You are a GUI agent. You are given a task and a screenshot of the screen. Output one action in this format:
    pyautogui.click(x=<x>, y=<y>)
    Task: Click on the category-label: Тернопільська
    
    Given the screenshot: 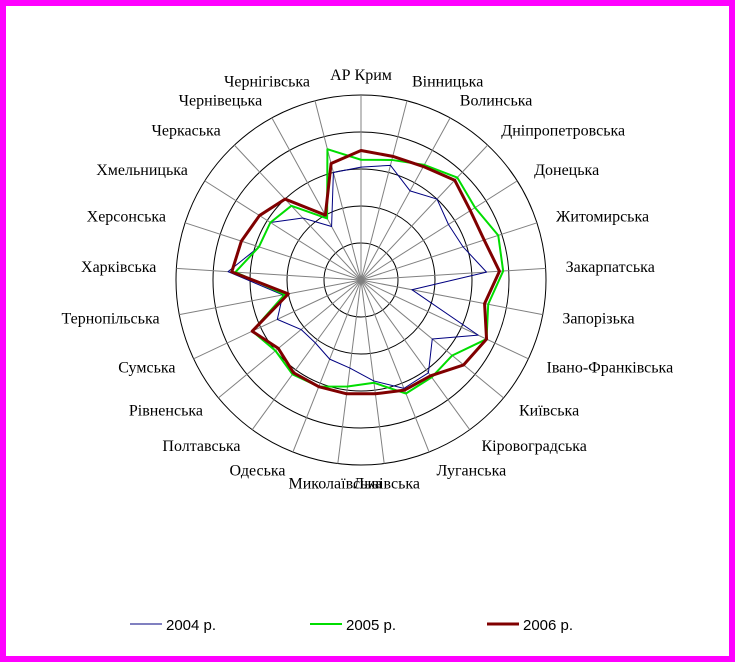 What is the action you would take?
    pyautogui.click(x=110, y=318)
    